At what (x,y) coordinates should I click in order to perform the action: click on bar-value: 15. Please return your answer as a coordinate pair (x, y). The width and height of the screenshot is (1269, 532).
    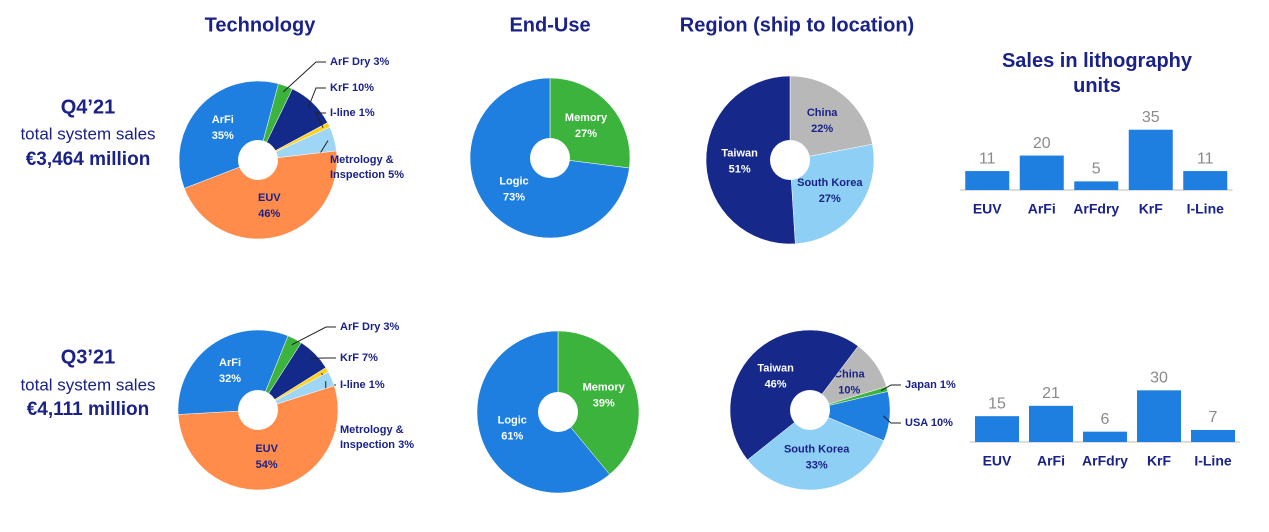
    Looking at the image, I should click on (997, 403).